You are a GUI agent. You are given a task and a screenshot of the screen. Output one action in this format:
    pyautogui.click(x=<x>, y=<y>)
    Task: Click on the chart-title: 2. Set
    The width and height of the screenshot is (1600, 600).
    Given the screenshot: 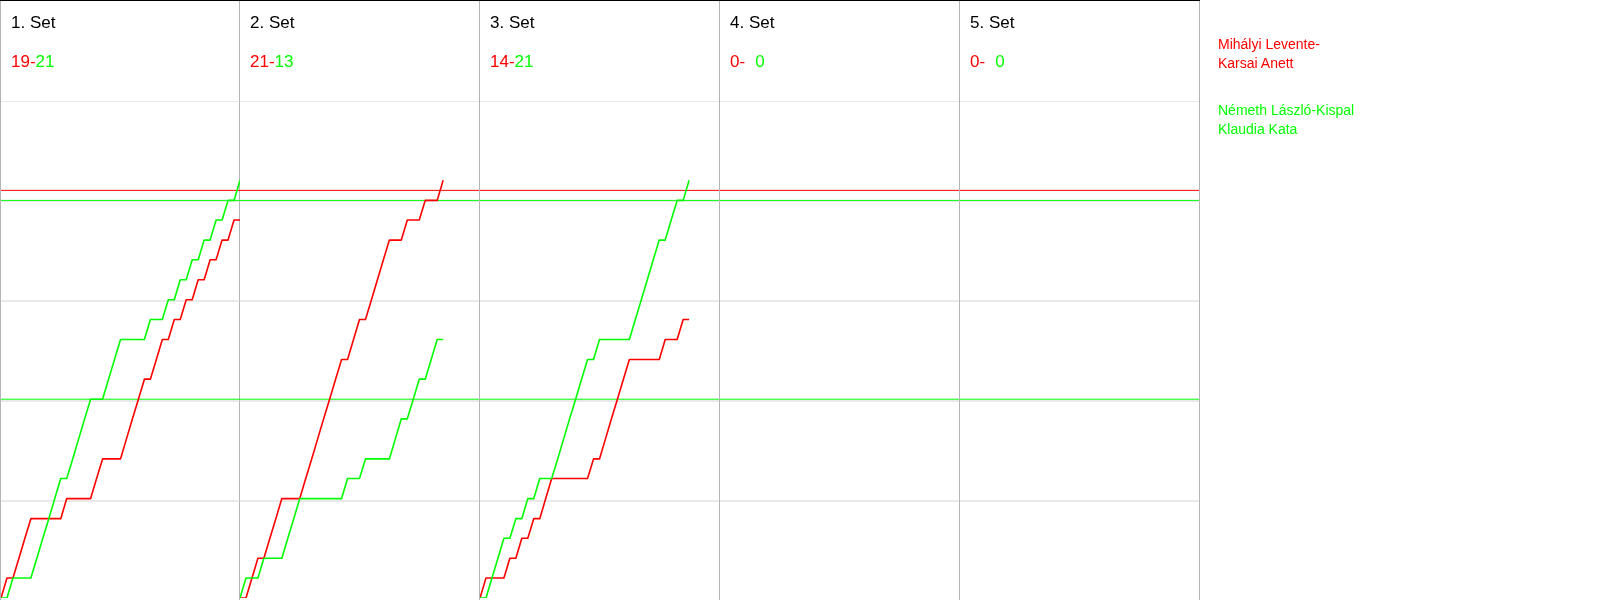 What is the action you would take?
    pyautogui.click(x=272, y=23)
    